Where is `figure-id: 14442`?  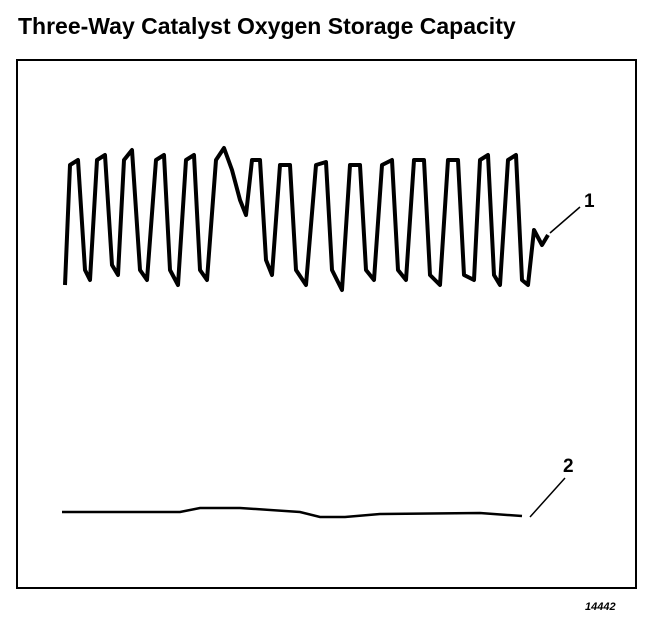
figure-id: 14442 is located at coordinates (600, 607).